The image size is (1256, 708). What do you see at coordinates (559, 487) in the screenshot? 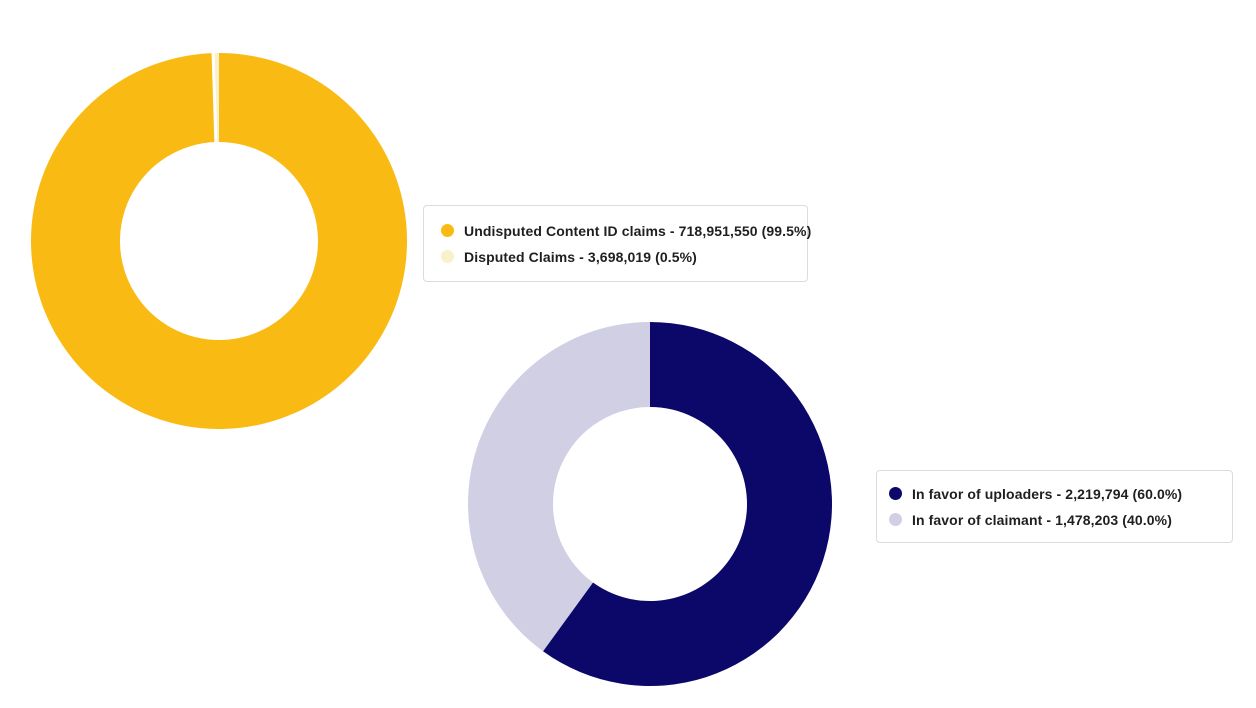
I see `donut-slice-in-favor-of-claimant` at bounding box center [559, 487].